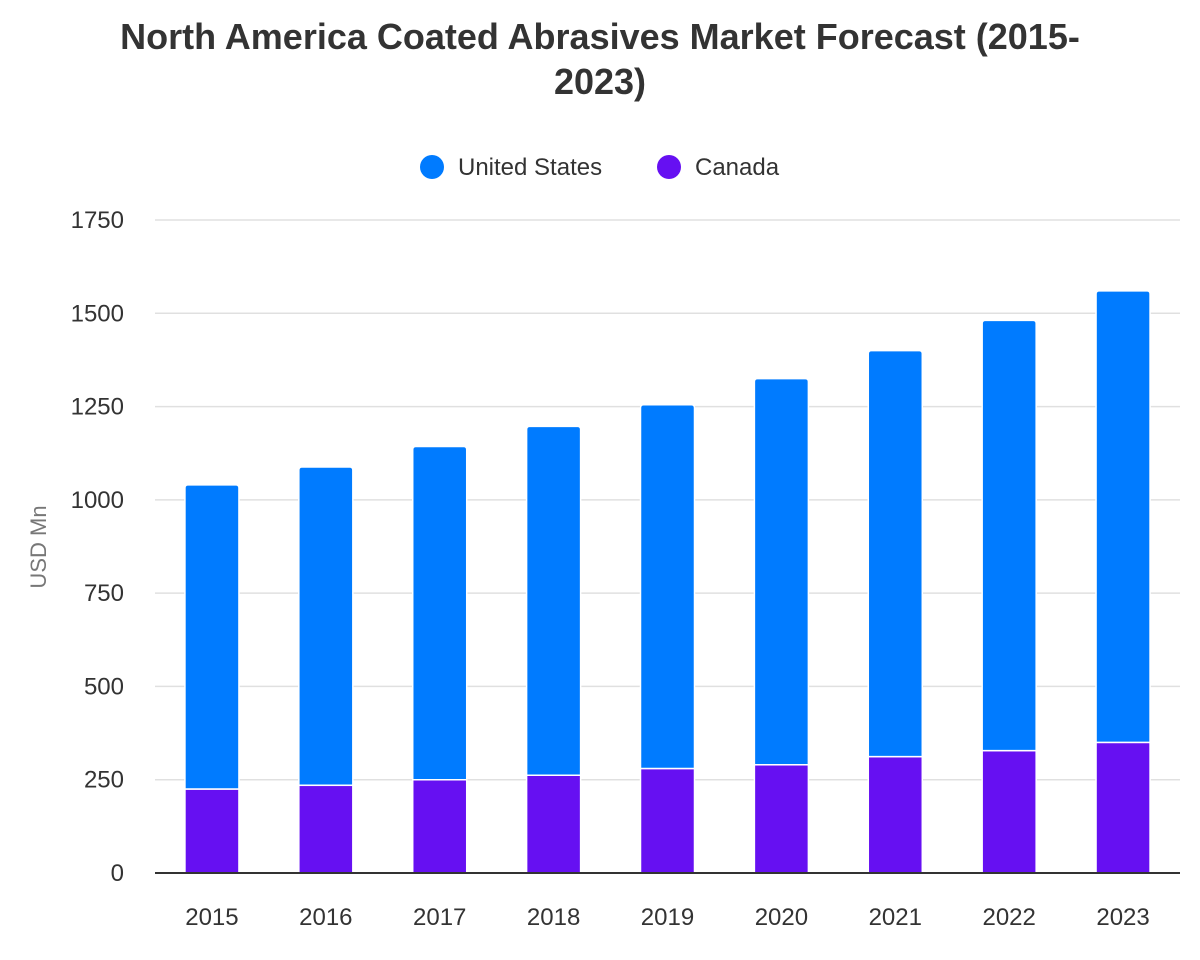  Describe the element at coordinates (212, 831) in the screenshot. I see `bar-canada-2015` at that location.